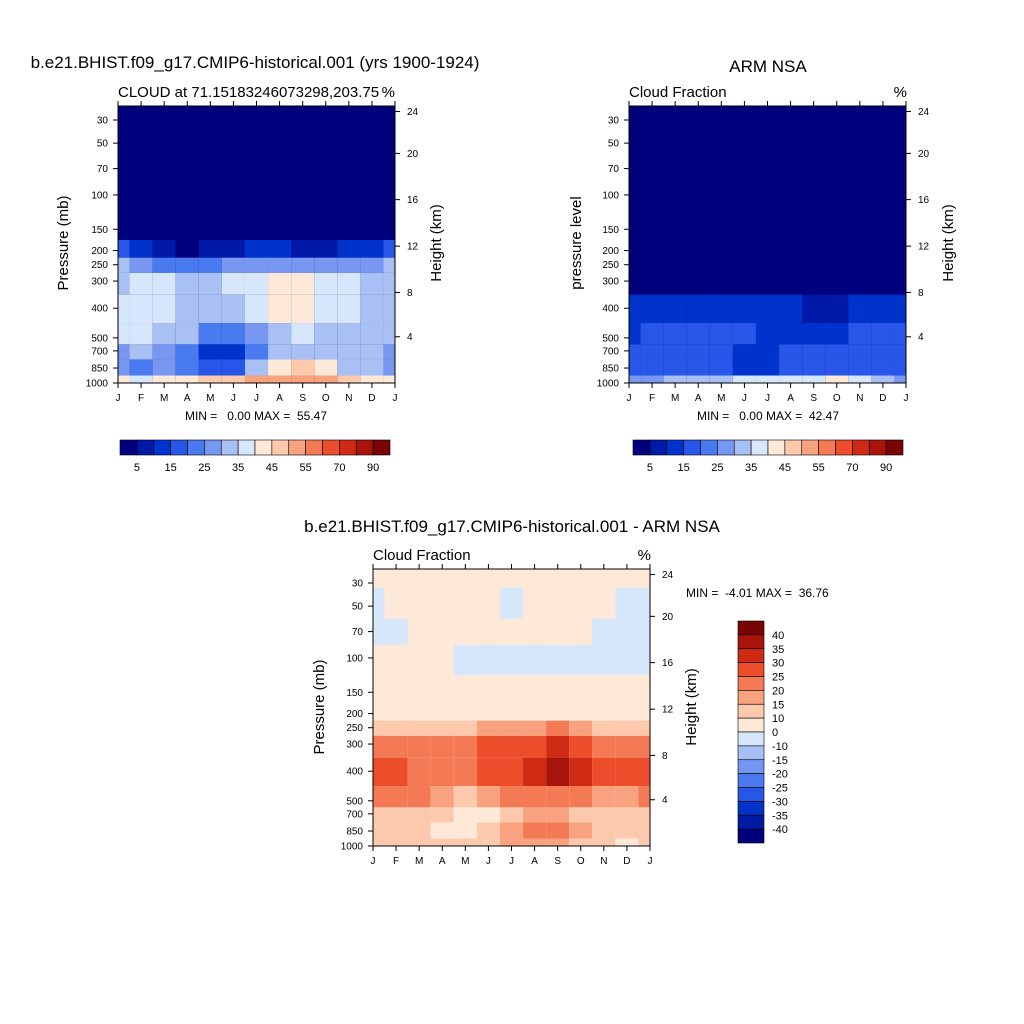 The image size is (1024, 1024). Describe the element at coordinates (413, 112) in the screenshot. I see `height-tick-label: 24` at that location.